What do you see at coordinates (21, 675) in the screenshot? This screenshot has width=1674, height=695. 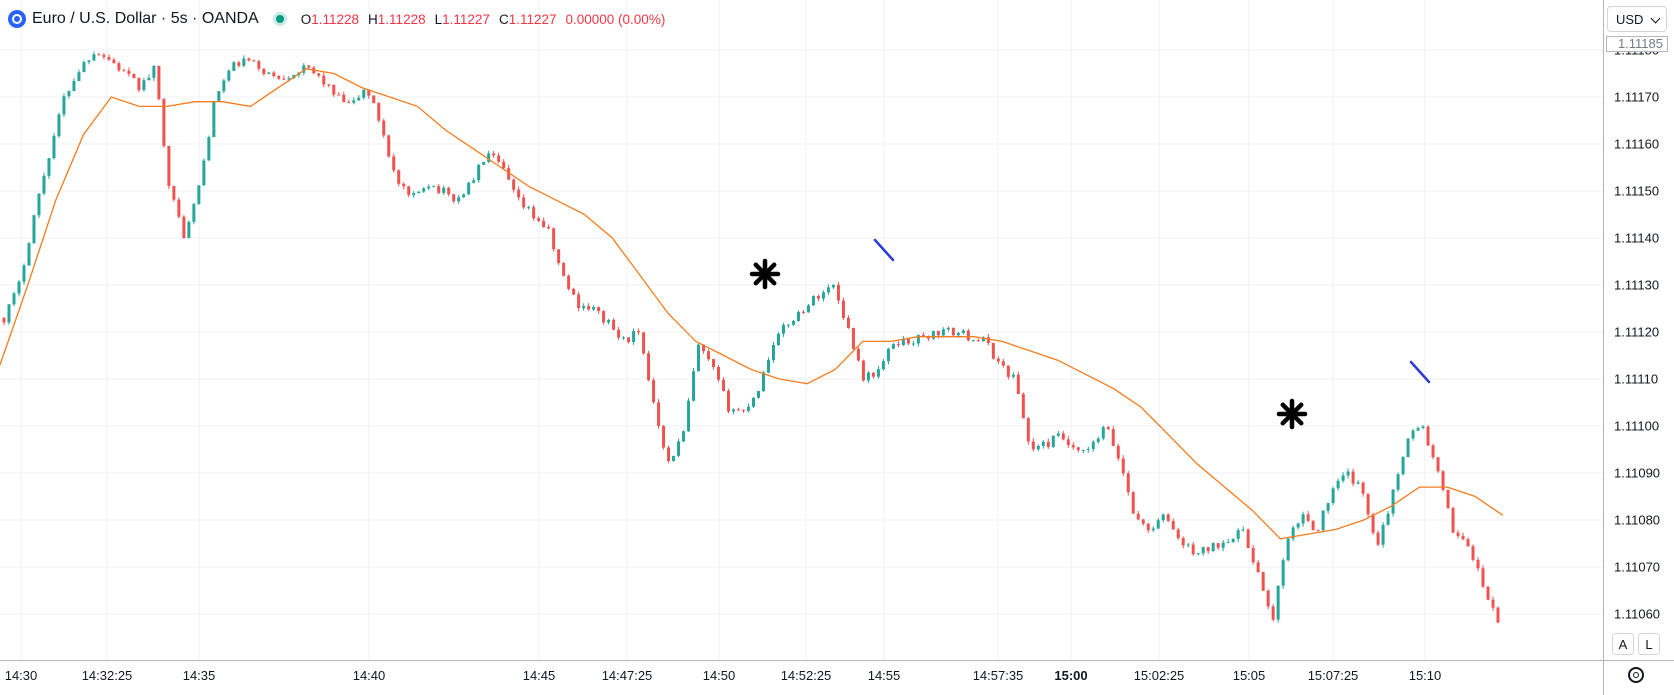 I see `time-tick-label: 14:30` at bounding box center [21, 675].